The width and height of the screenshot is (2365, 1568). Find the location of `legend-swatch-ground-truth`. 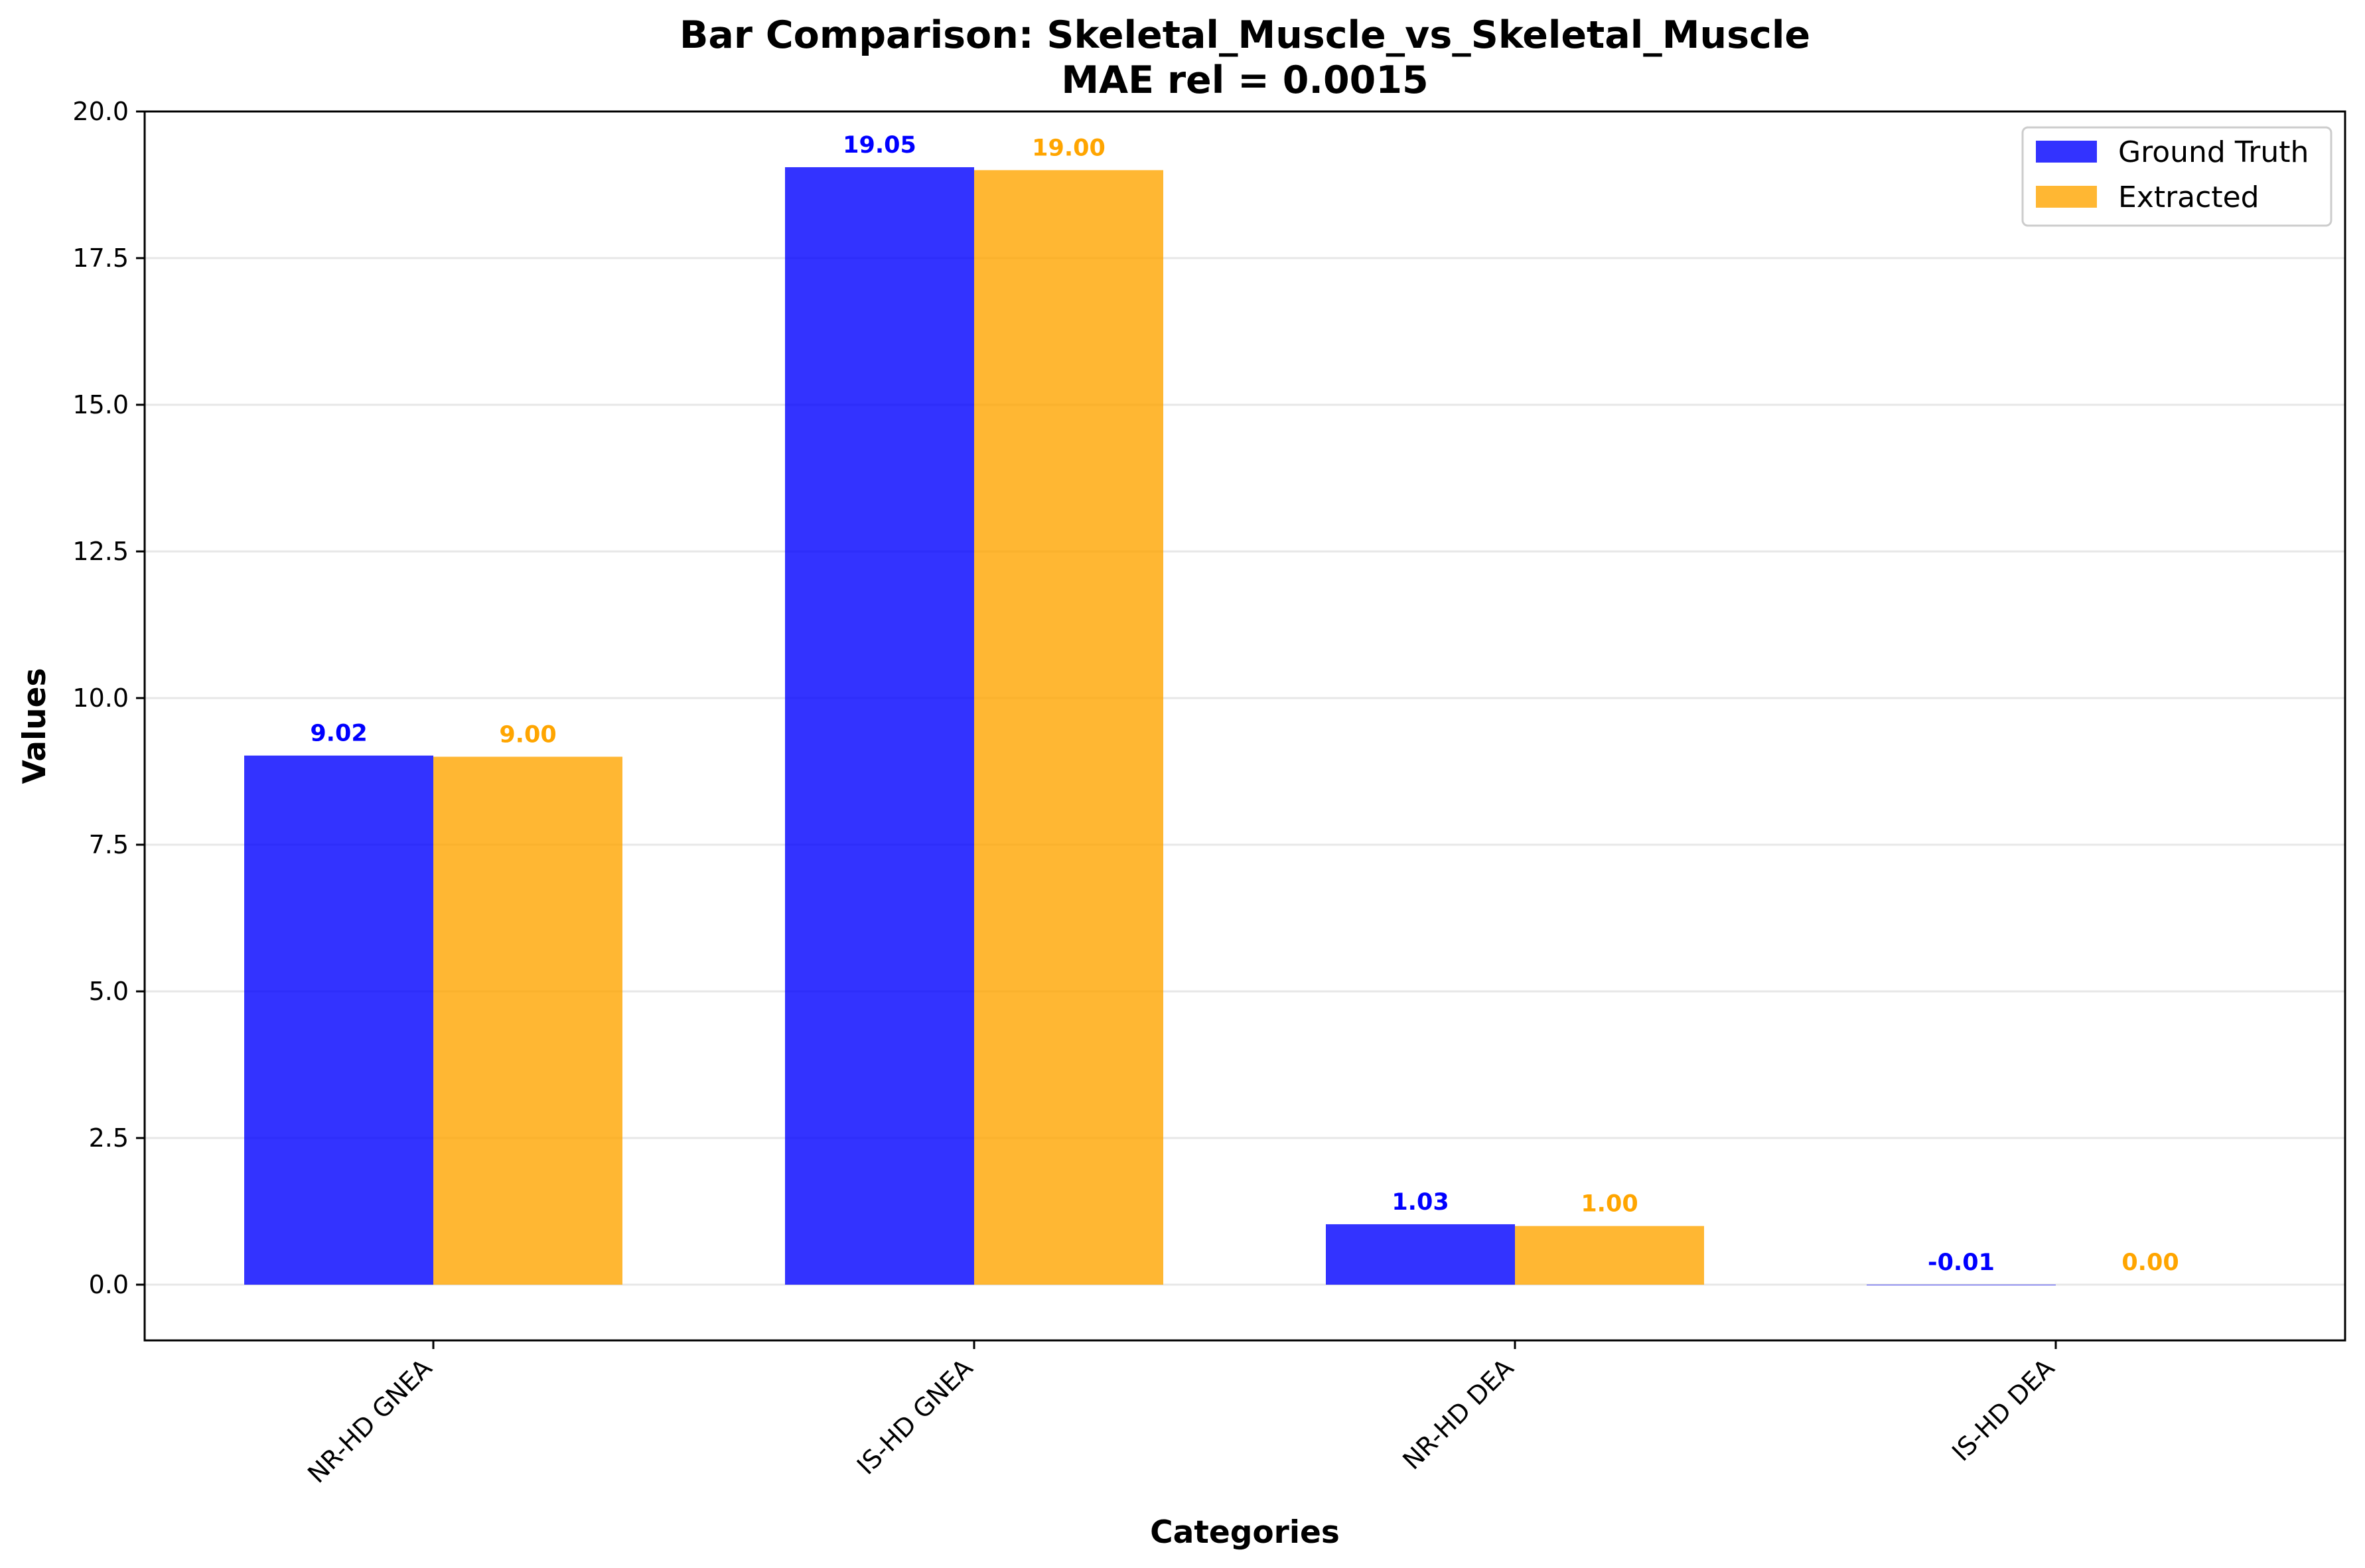

legend-swatch-ground-truth is located at coordinates (2066, 152).